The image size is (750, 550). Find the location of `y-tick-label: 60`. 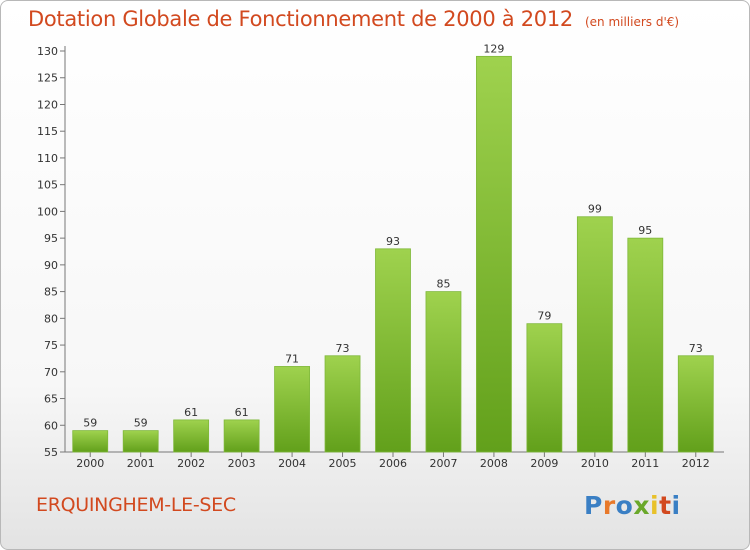

y-tick-label: 60 is located at coordinates (51, 425).